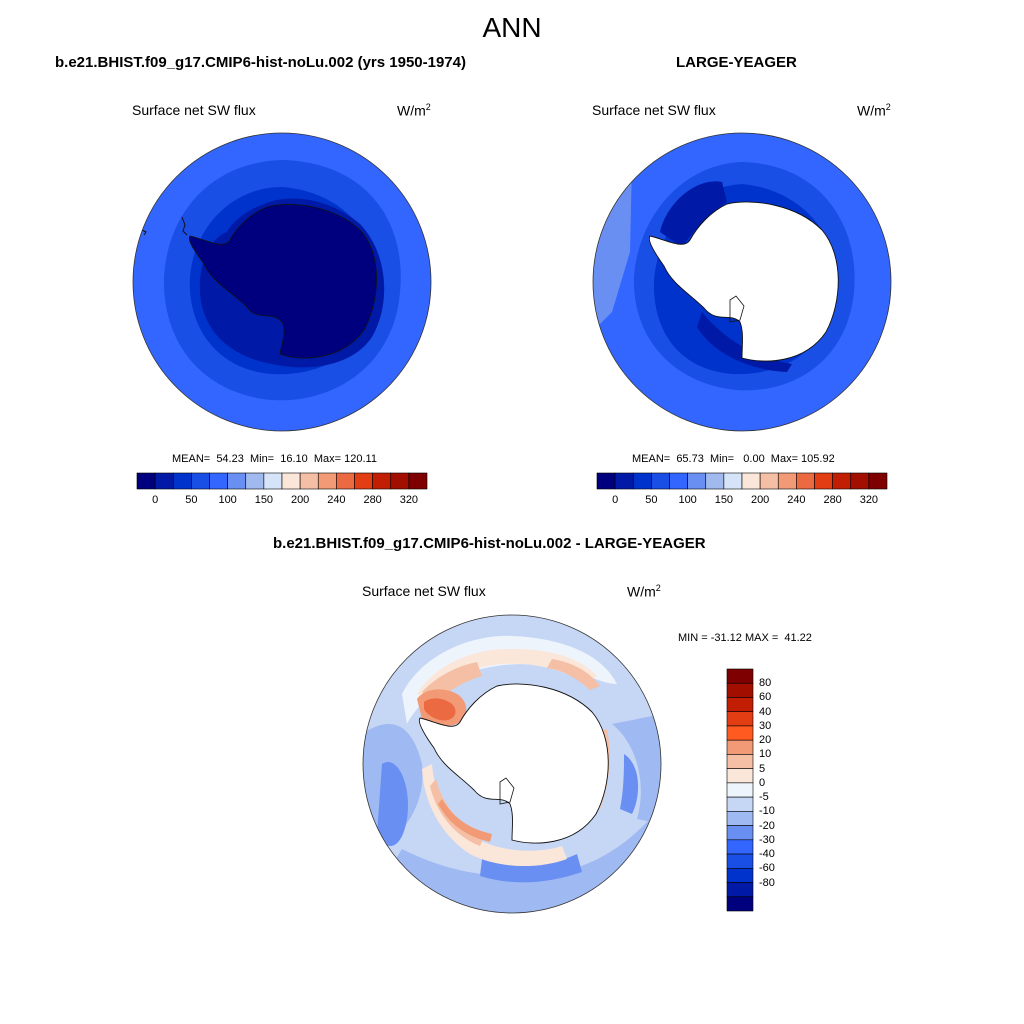 This screenshot has height=1024, width=1024. I want to click on test-colorbar-tick-label: 100, so click(227, 500).